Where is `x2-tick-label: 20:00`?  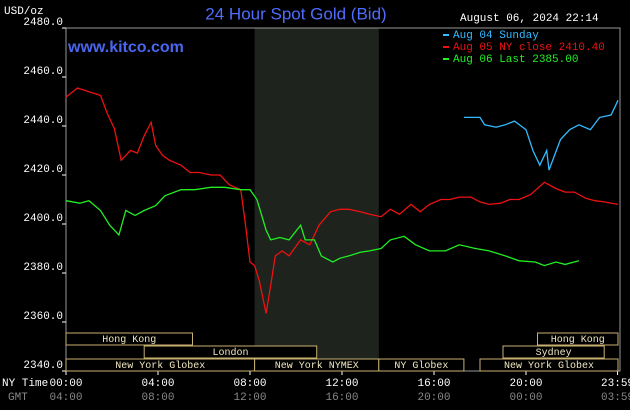 x2-tick-label: 20:00 is located at coordinates (433, 398).